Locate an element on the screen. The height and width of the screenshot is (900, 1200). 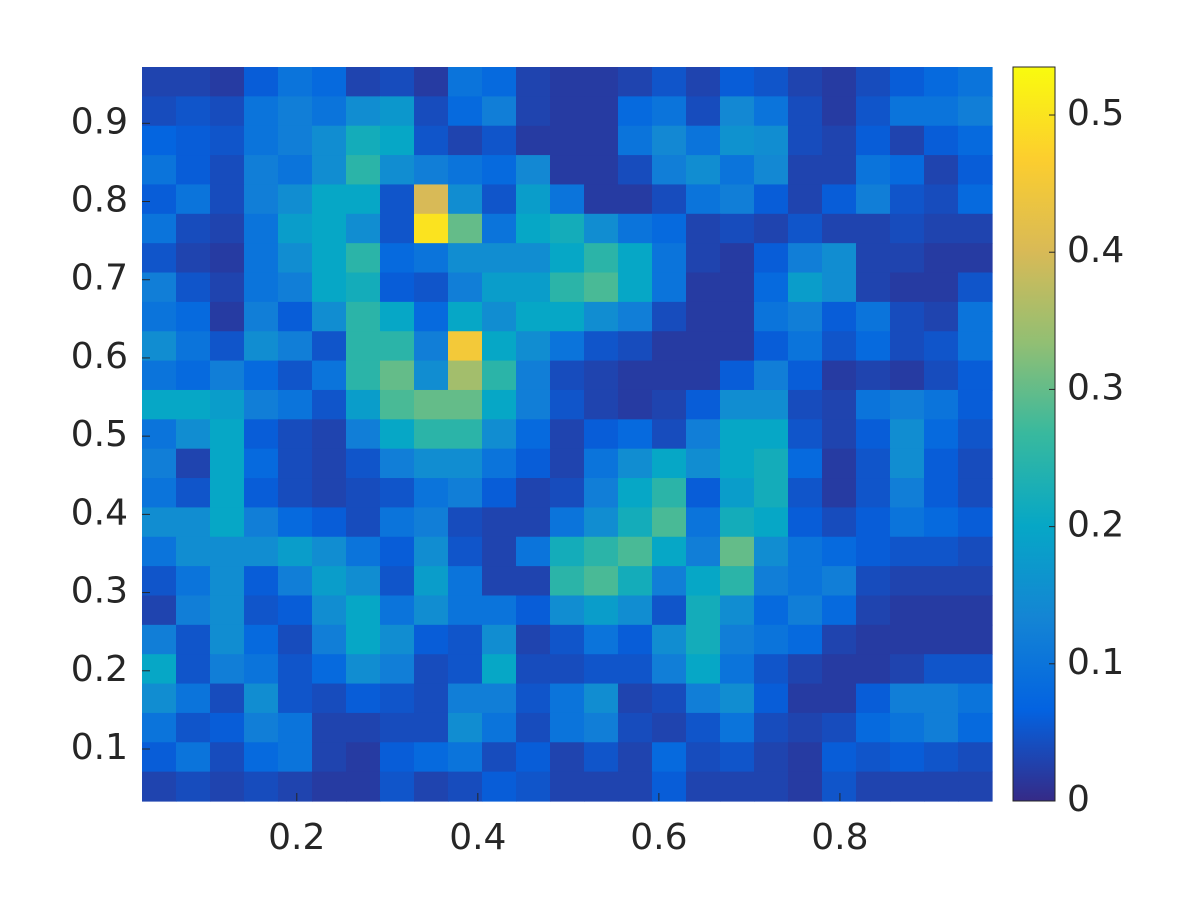
y-tick-label: 0.1 is located at coordinates (99, 747).